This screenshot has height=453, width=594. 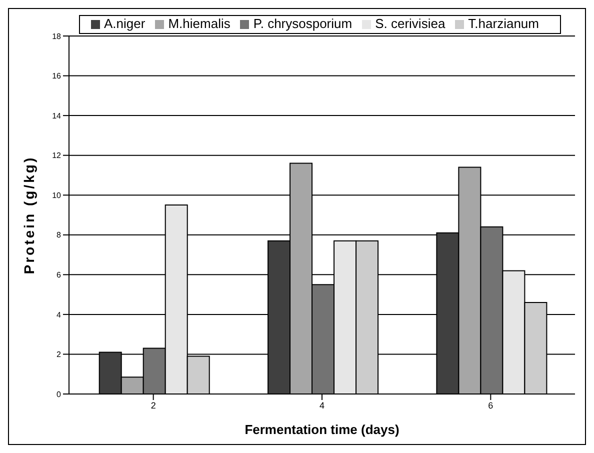 I want to click on x-tick-label: 2, so click(x=153, y=405).